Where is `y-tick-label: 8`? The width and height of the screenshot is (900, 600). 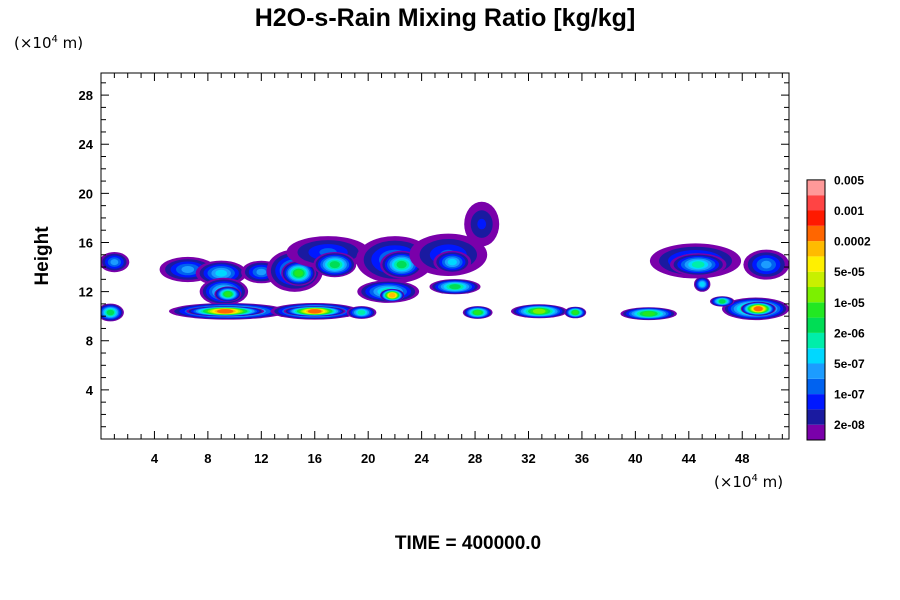
y-tick-label: 8 is located at coordinates (89, 341).